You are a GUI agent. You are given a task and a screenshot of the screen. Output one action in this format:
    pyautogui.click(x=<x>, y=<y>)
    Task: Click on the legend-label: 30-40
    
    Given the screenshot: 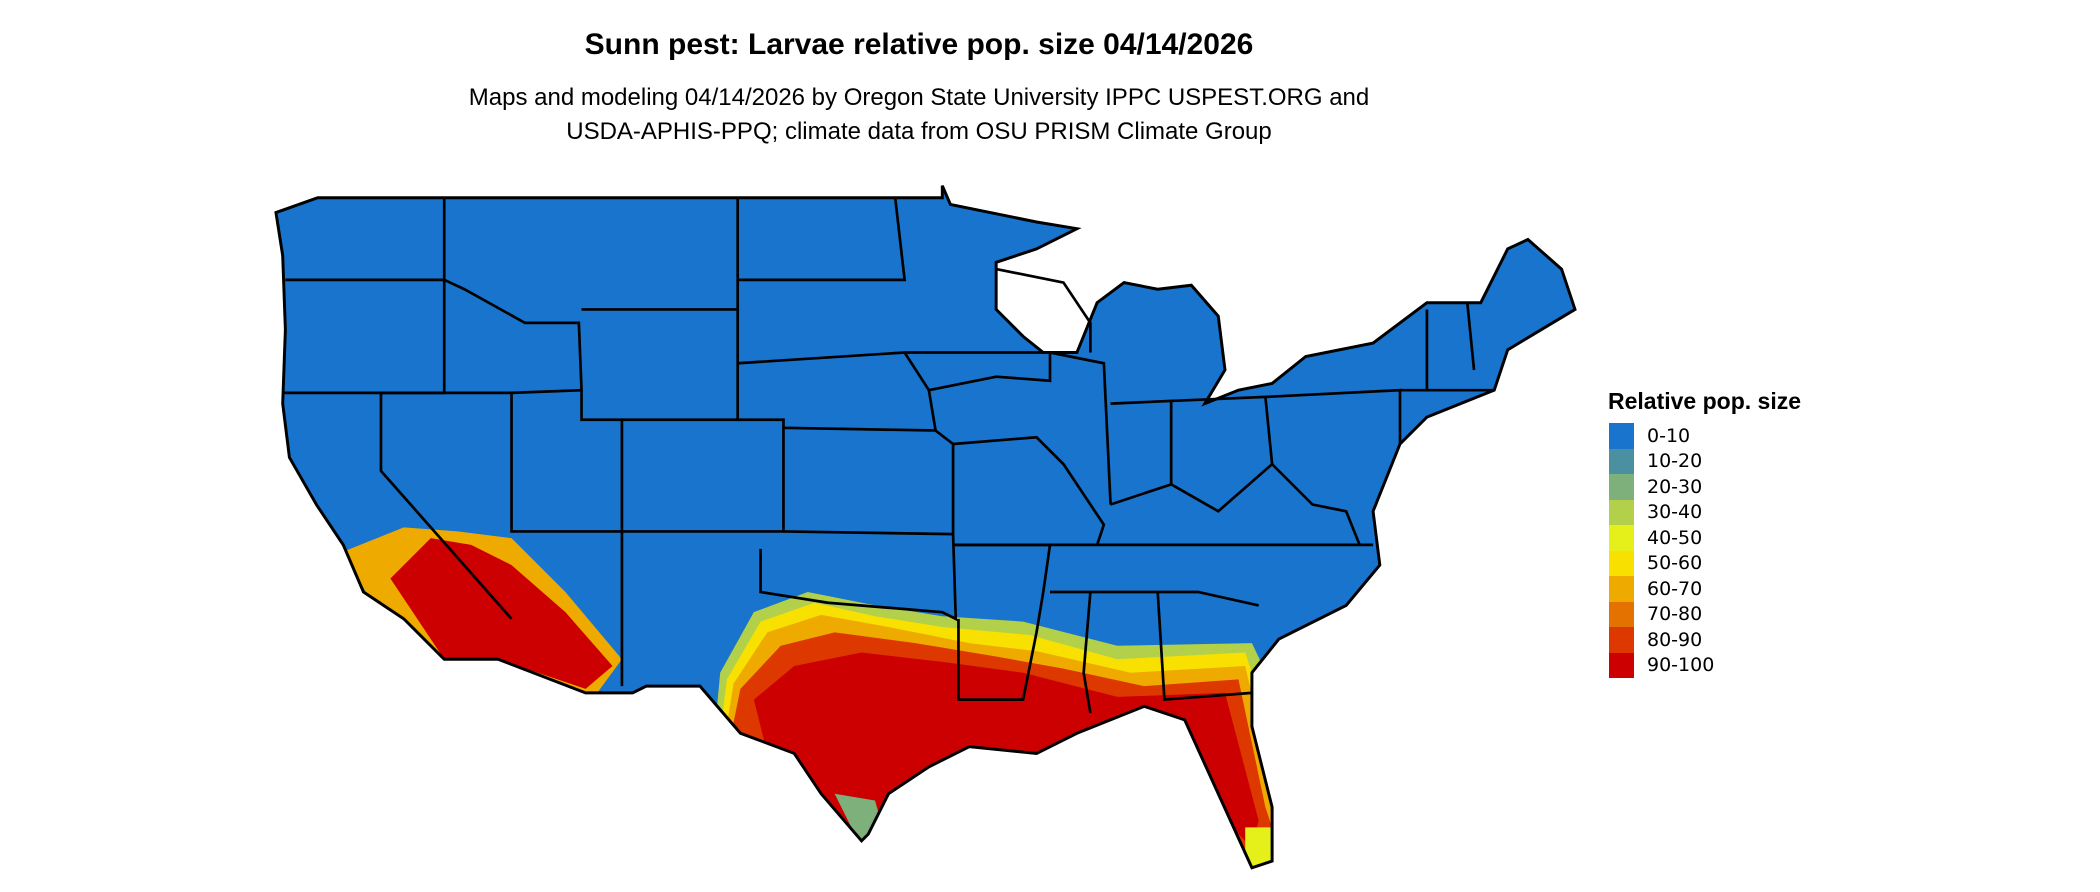 What is the action you would take?
    pyautogui.click(x=1675, y=512)
    